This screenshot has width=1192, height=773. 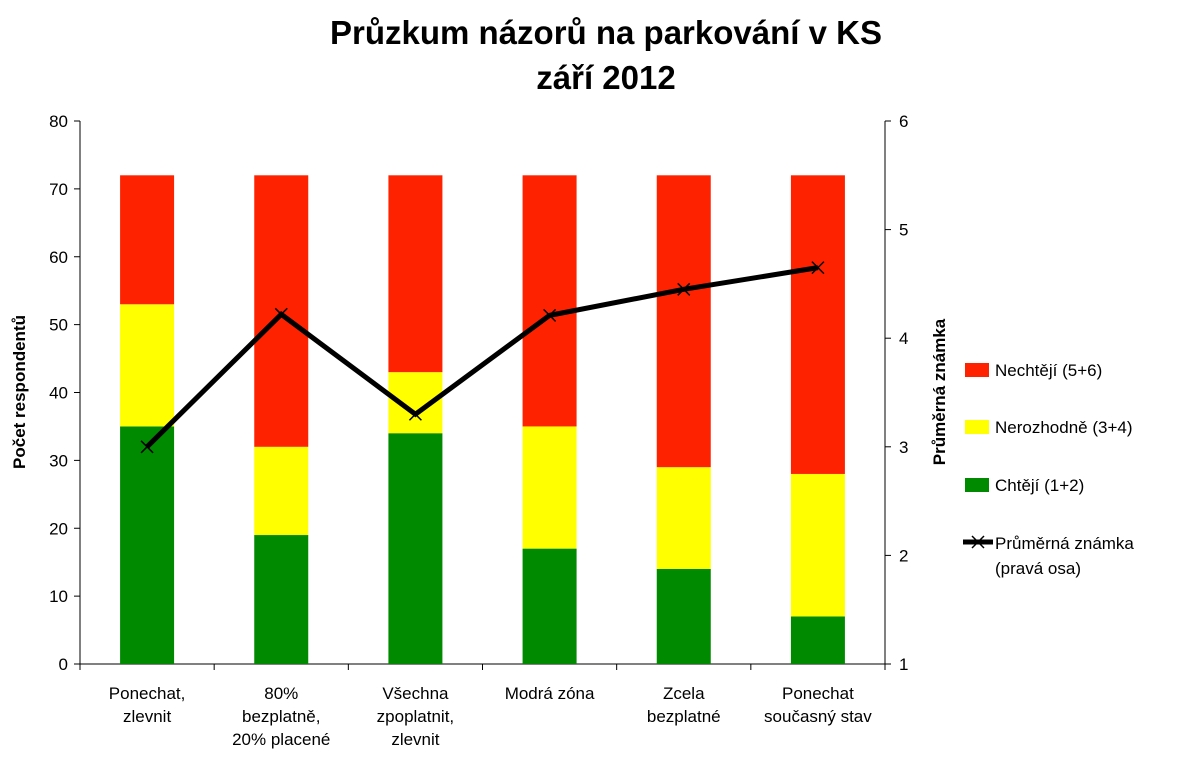 I want to click on x-tick-label: Všechna, so click(x=415, y=693).